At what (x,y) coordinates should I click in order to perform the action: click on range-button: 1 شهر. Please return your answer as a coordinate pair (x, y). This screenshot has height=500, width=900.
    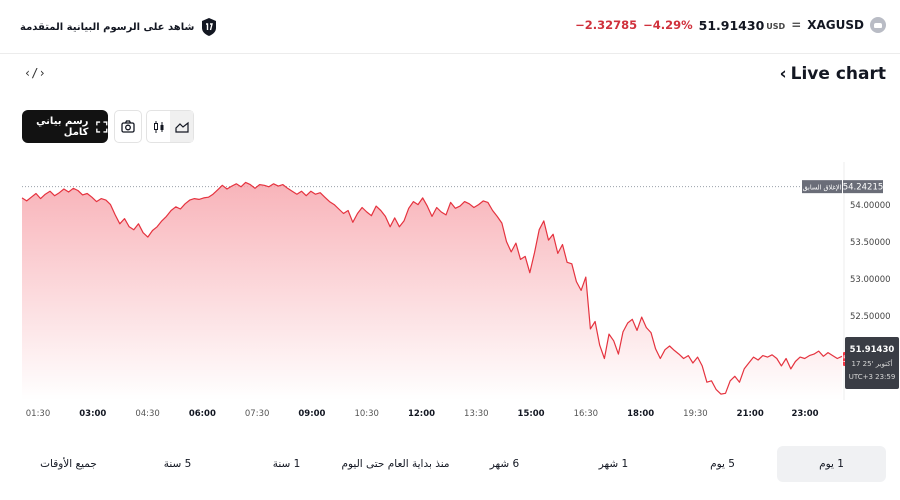
    Looking at the image, I should click on (613, 464).